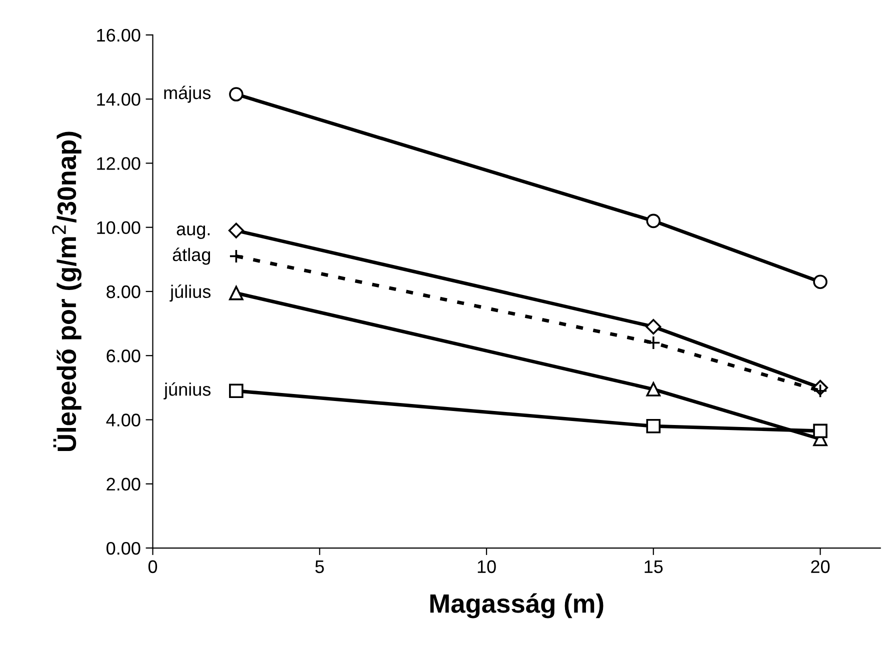  I want to click on x-tick-label: 0, so click(153, 567).